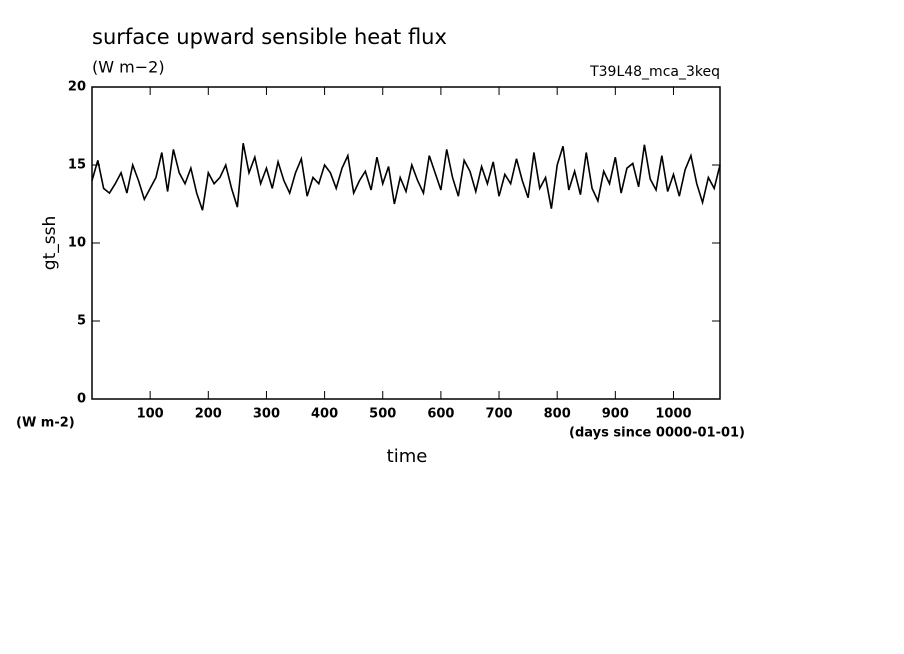  Describe the element at coordinates (324, 414) in the screenshot. I see `x-tick-label: 400` at that location.